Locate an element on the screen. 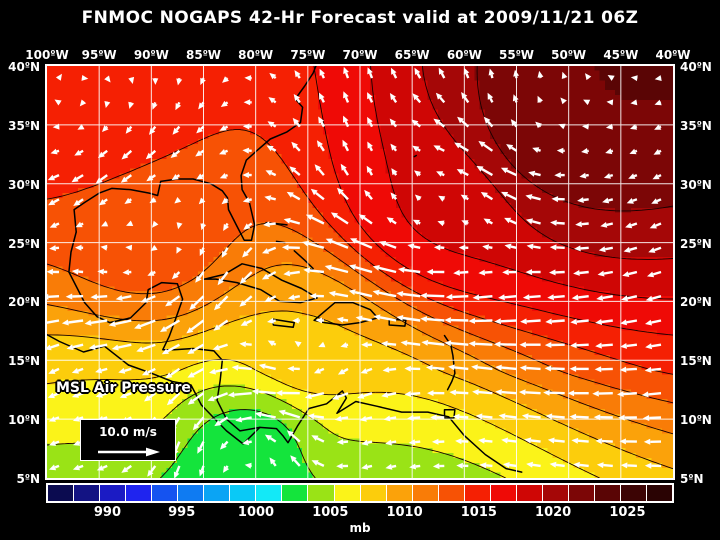 The height and width of the screenshot is (540, 720). lon-tick-label: 85ºW is located at coordinates (203, 55).